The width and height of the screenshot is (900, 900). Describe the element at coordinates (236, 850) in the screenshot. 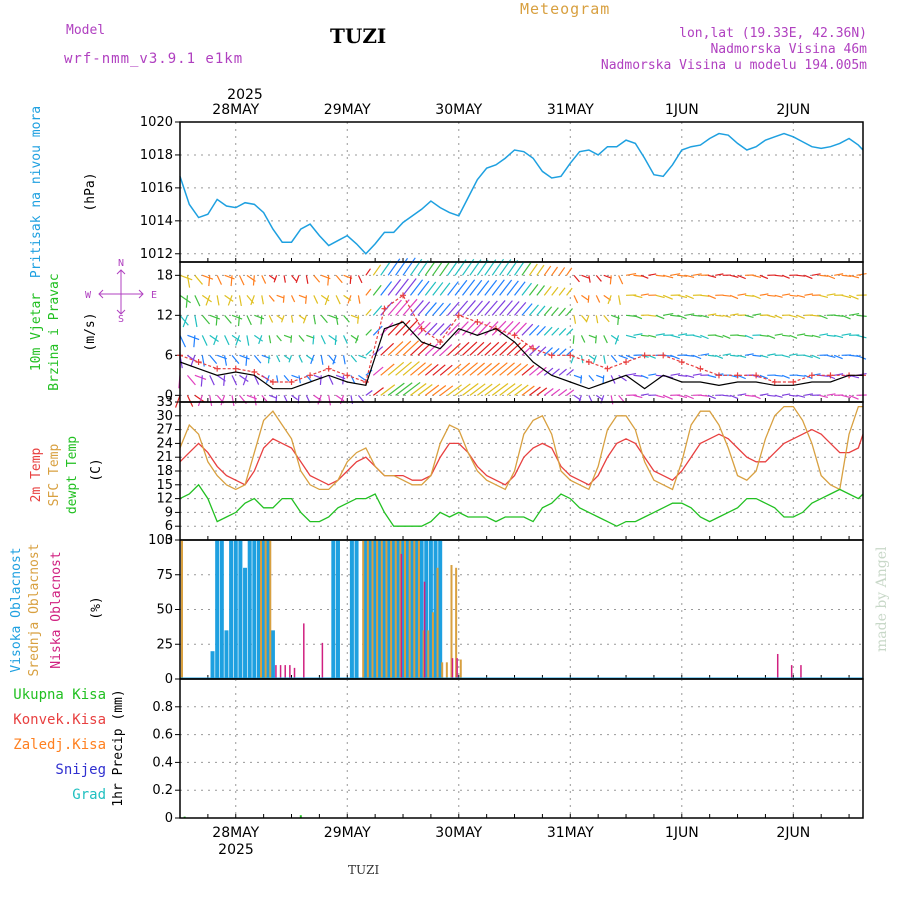

I see `year-bottom: 2025` at that location.